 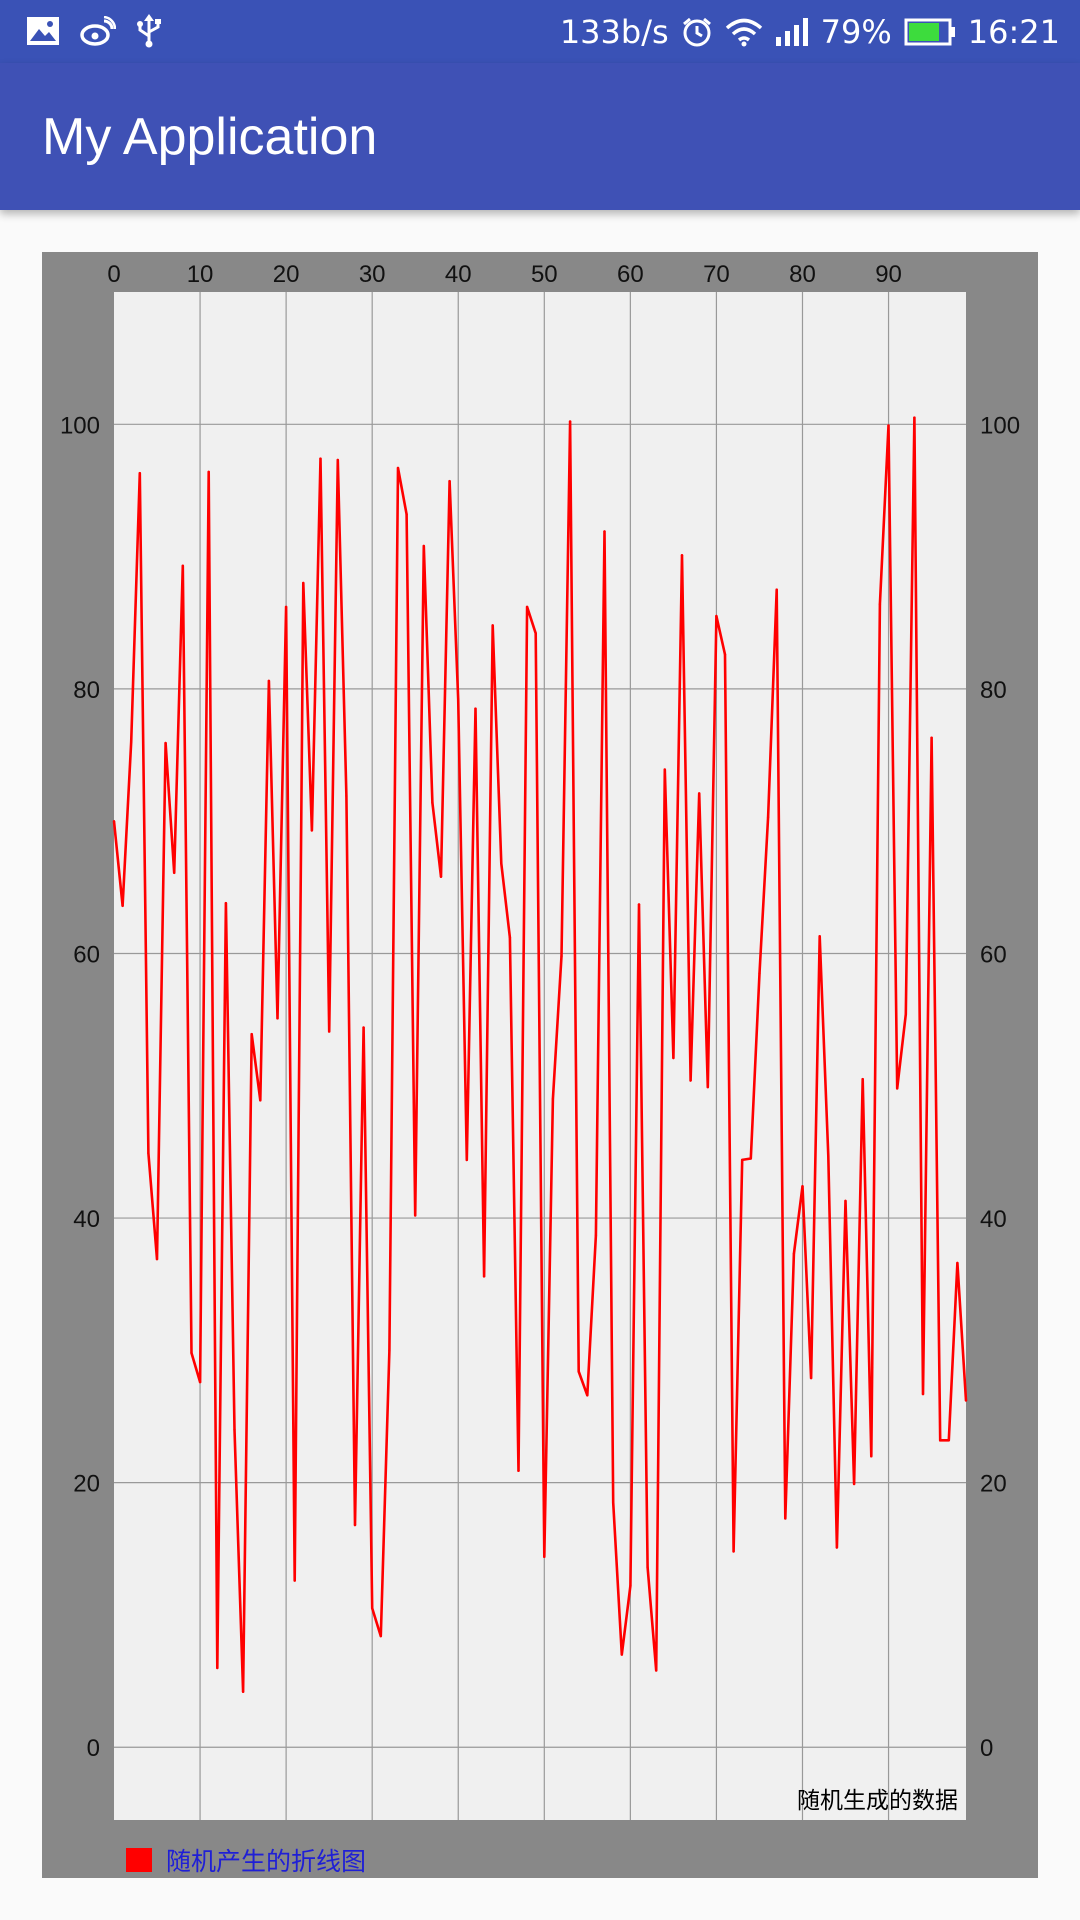 What do you see at coordinates (98, 31) in the screenshot?
I see `weibo-icon` at bounding box center [98, 31].